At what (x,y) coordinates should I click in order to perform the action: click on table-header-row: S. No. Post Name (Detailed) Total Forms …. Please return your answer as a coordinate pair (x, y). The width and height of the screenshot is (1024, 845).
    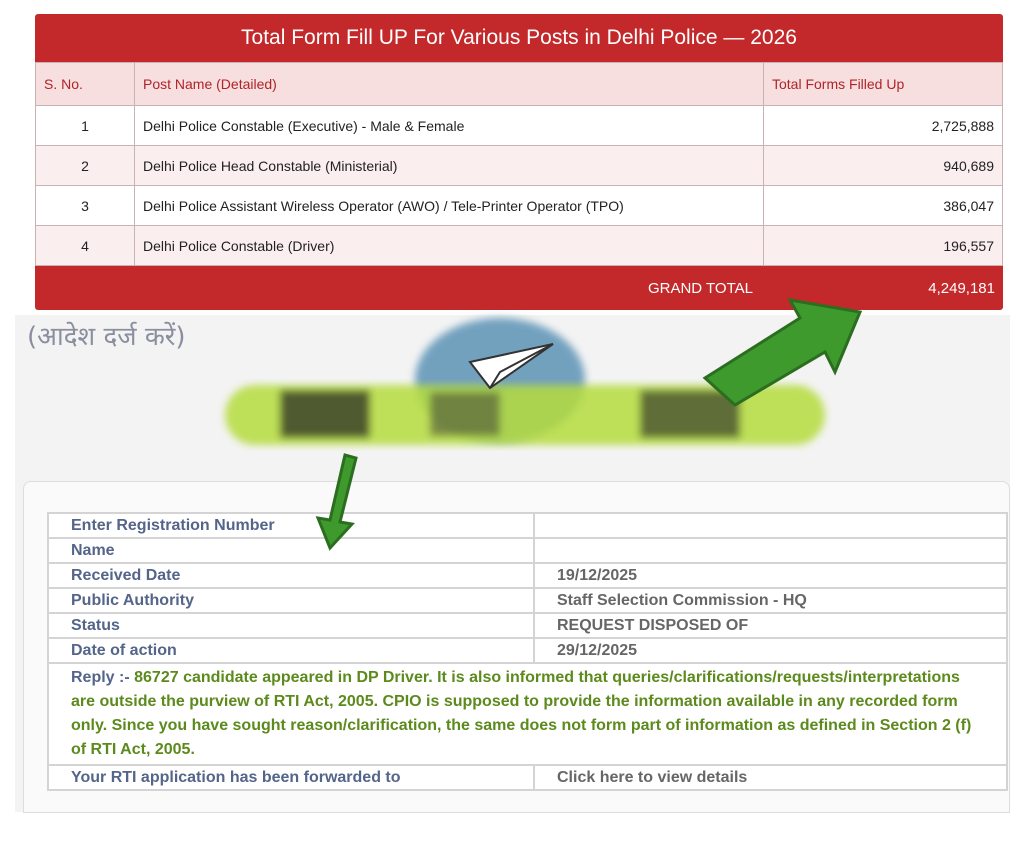
    Looking at the image, I should click on (519, 84).